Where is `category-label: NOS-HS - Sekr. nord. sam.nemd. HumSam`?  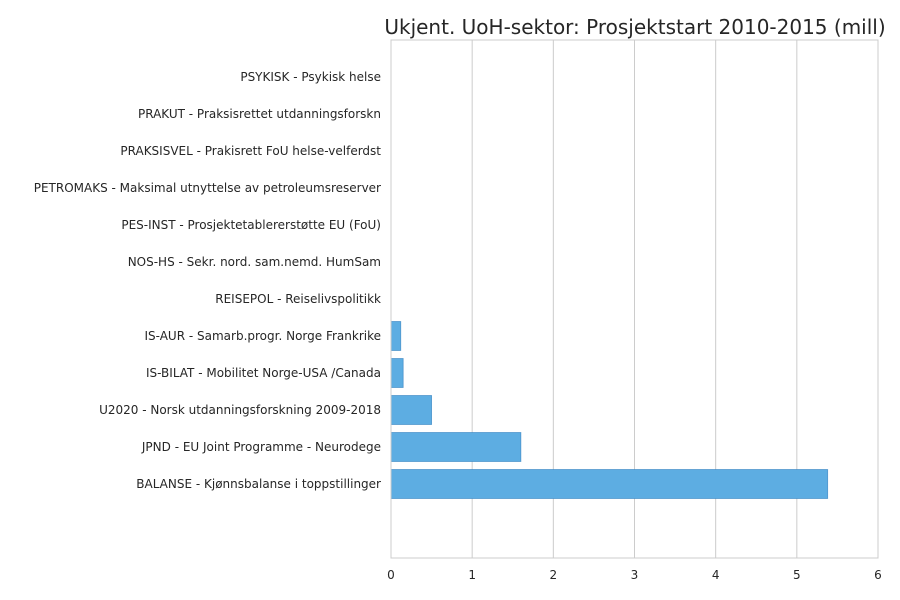 category-label: NOS-HS - Sekr. nord. sam.nemd. HumSam is located at coordinates (254, 262).